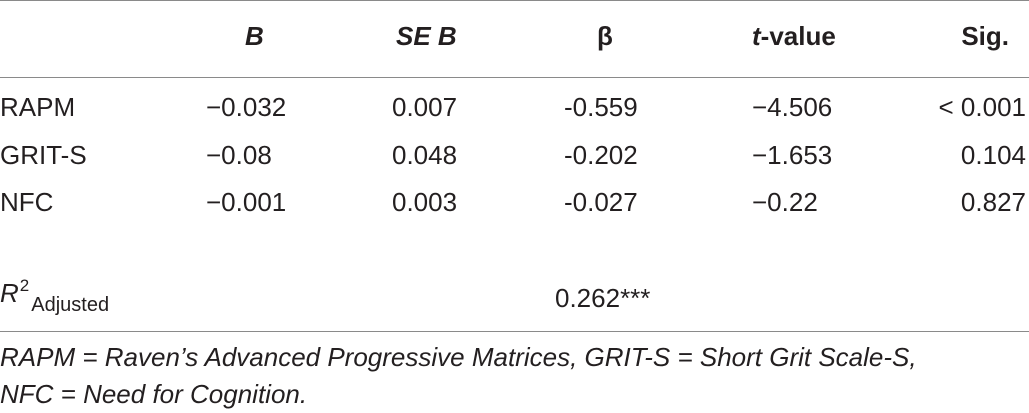  I want to click on r2-adjusted-label: R2Adjusted, so click(54, 296).